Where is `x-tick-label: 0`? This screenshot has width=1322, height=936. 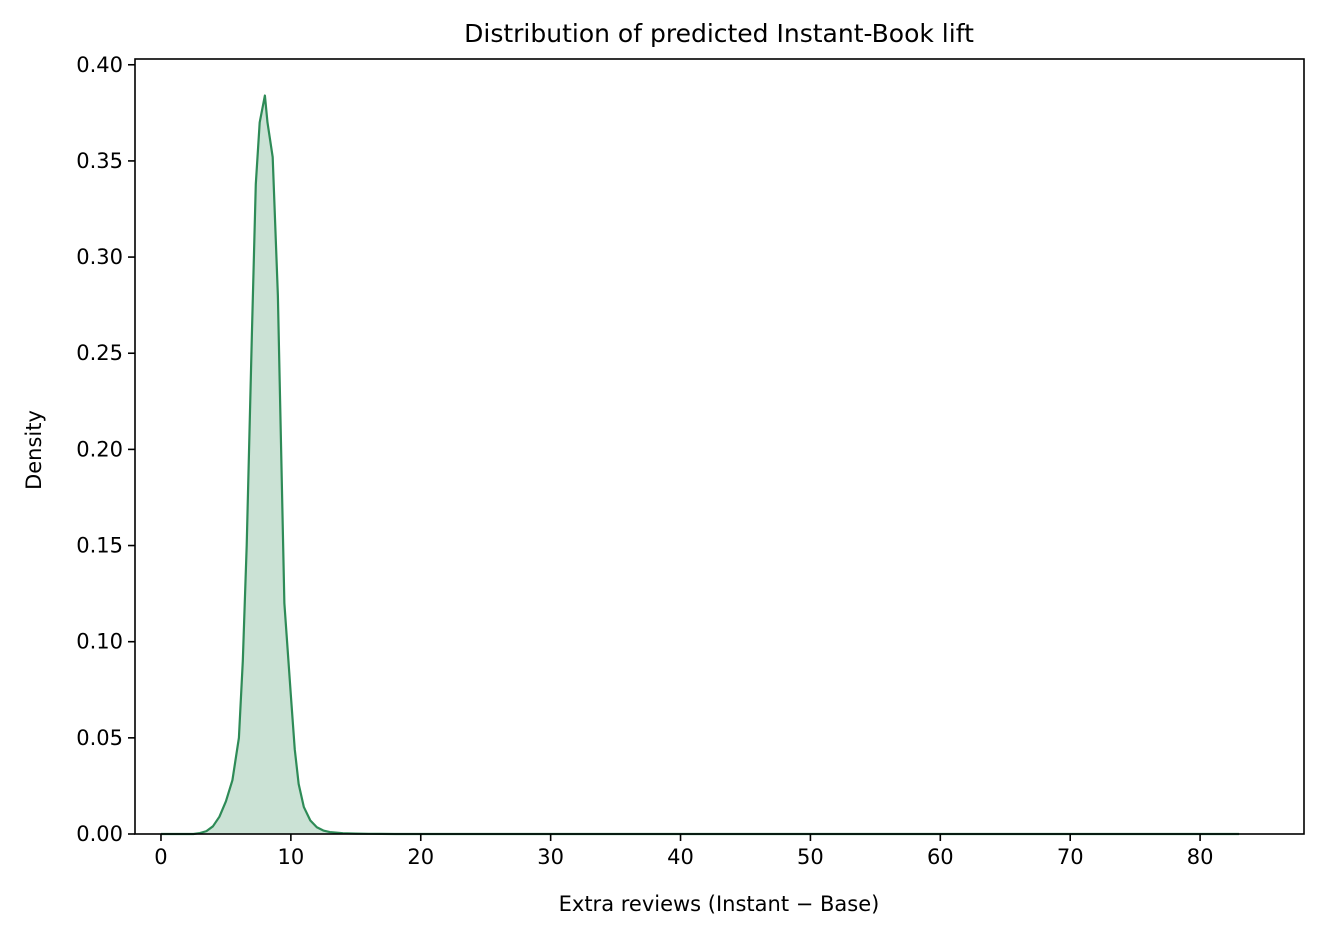 x-tick-label: 0 is located at coordinates (160, 857).